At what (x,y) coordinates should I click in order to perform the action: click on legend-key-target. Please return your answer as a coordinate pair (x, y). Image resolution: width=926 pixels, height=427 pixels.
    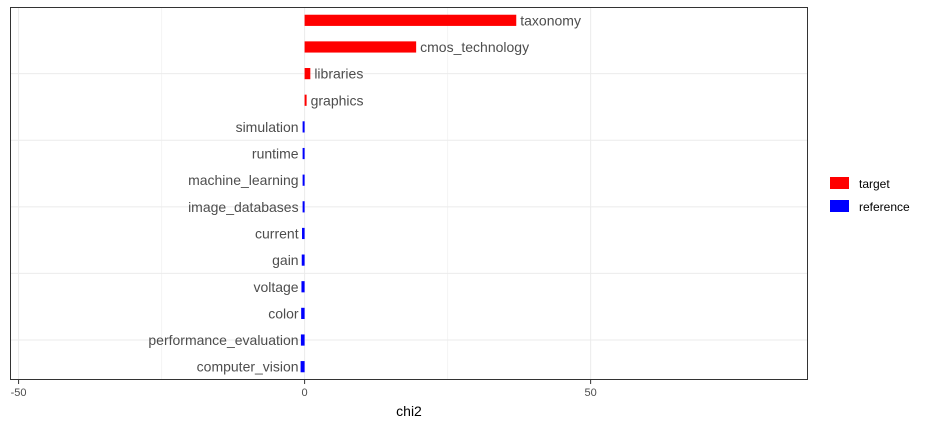
    Looking at the image, I should click on (839, 183).